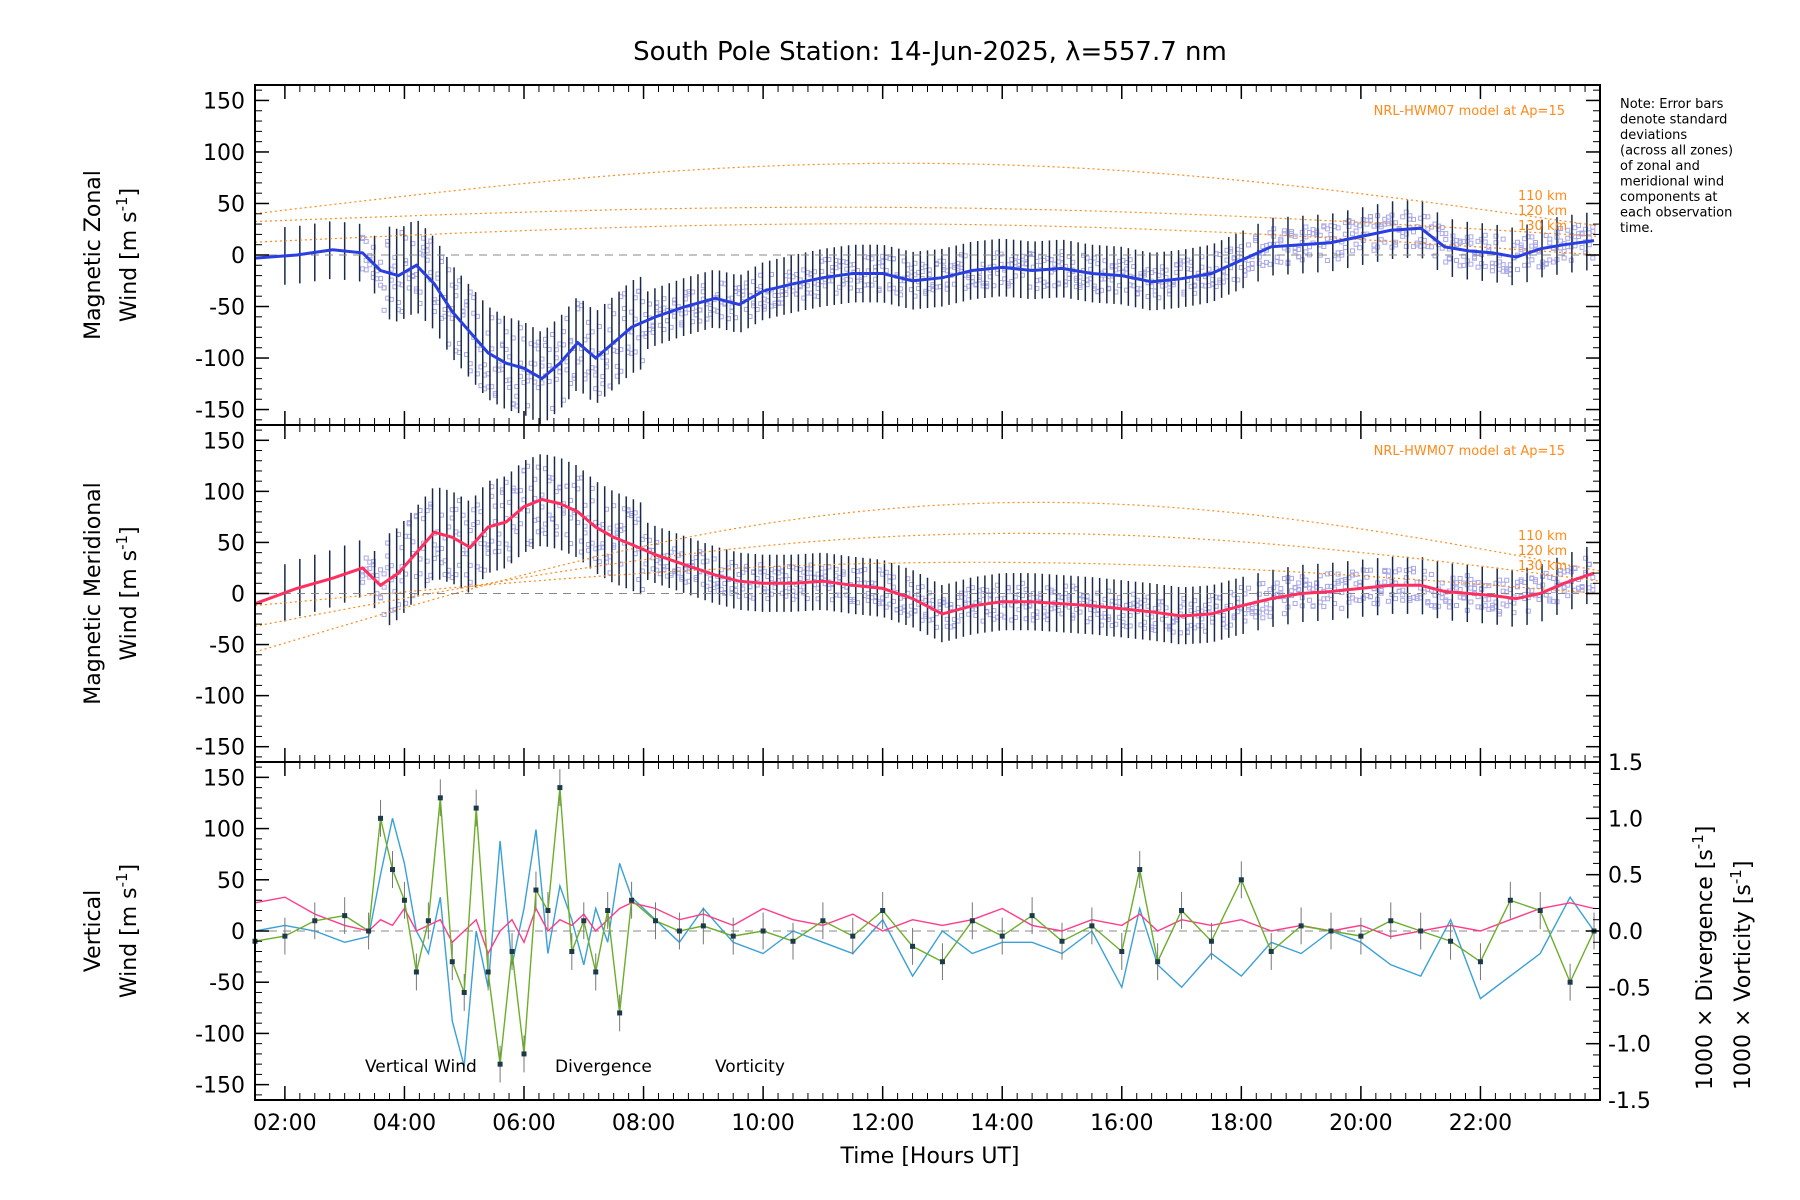 This screenshot has width=1800, height=1200. What do you see at coordinates (122, 542) in the screenshot?
I see `y-axis-label-sup: -1` at bounding box center [122, 542].